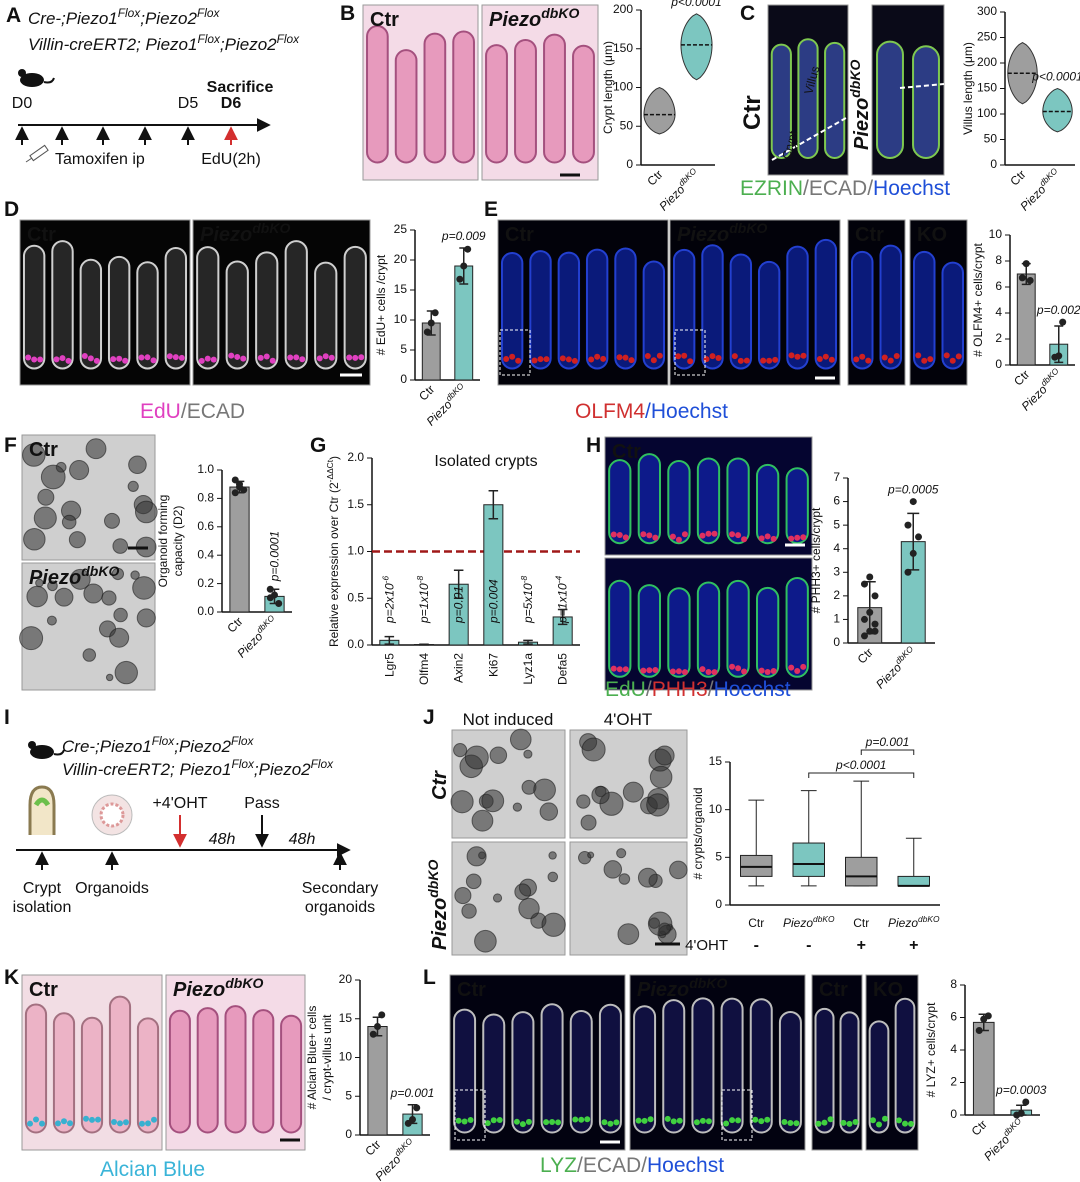 The image size is (1080, 1182). I want to click on text-part: ECAD, so click(838, 188).